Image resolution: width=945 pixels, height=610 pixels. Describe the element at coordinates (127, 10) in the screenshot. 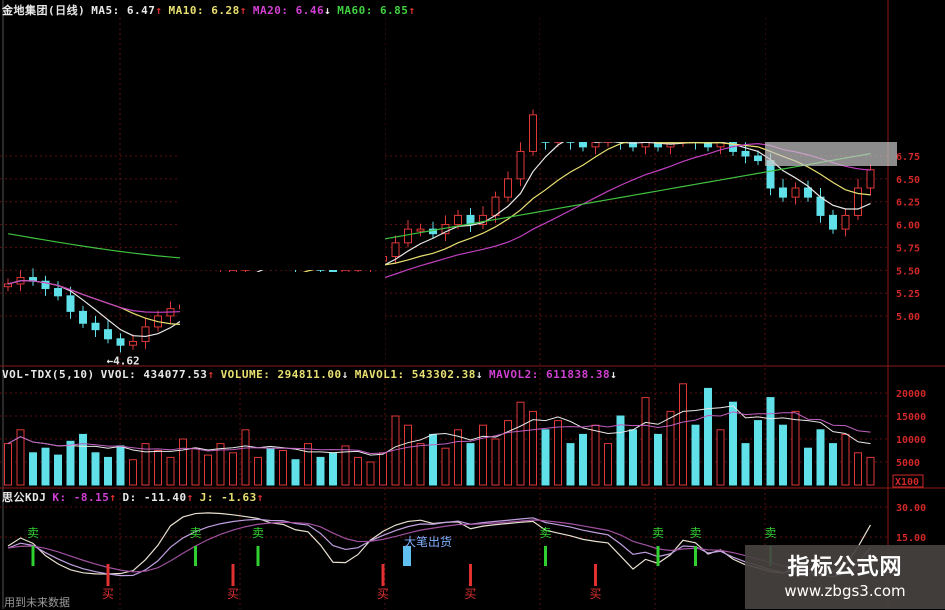

I see `ma5-readout: MA5: 6.47↑` at that location.